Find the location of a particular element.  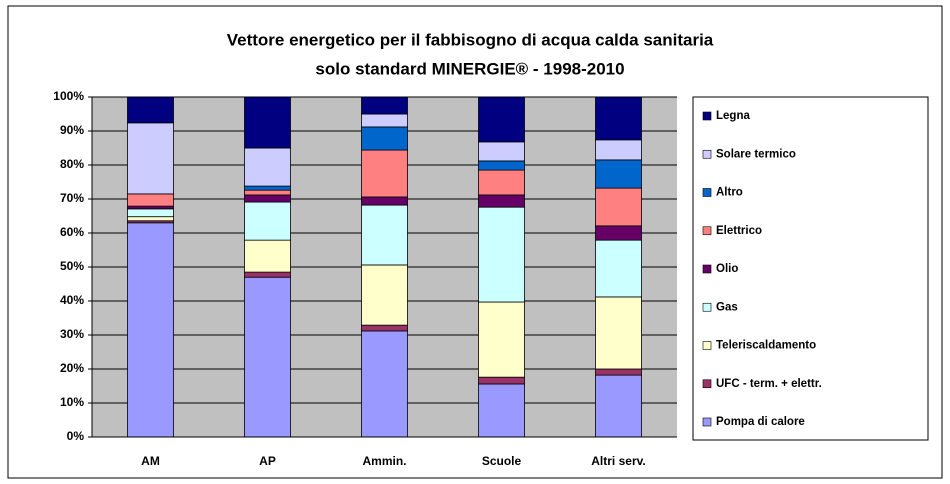

legend-label: Teleriscaldamento is located at coordinates (766, 346).